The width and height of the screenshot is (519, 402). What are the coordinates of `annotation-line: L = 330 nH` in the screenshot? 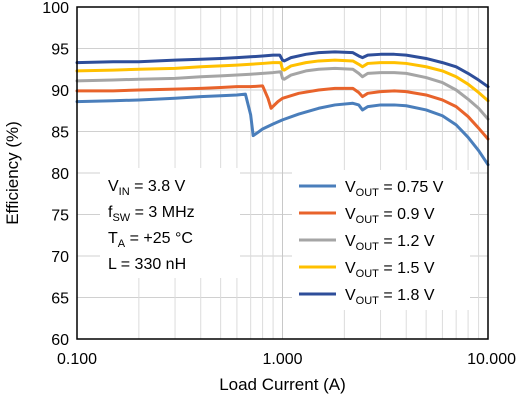 It's located at (147, 264).